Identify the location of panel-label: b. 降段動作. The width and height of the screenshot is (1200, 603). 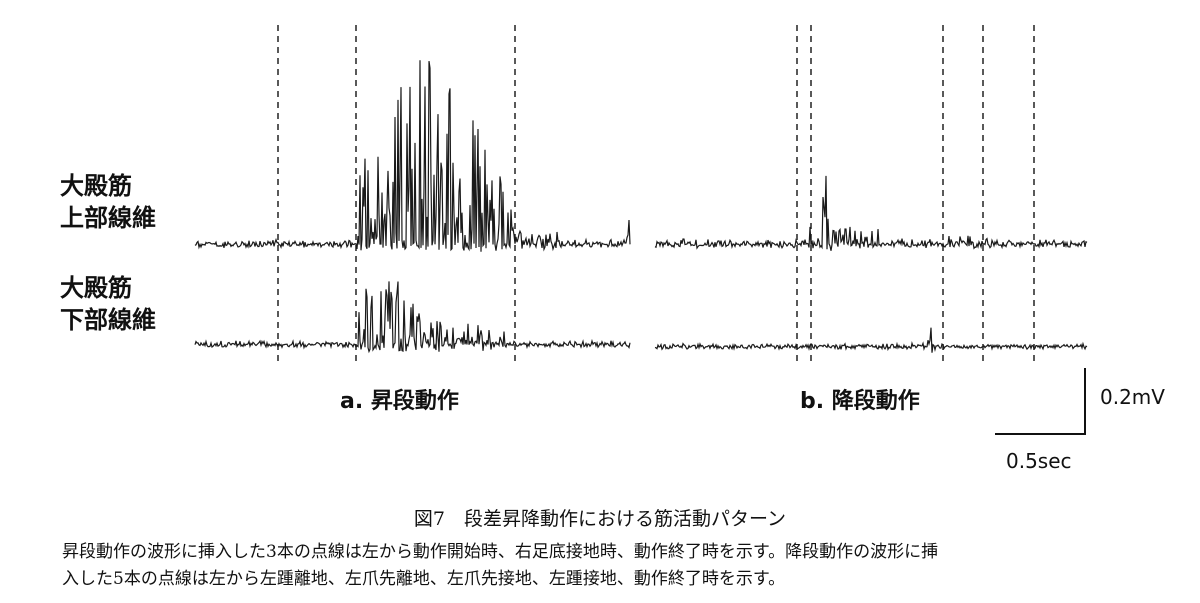
(860, 401).